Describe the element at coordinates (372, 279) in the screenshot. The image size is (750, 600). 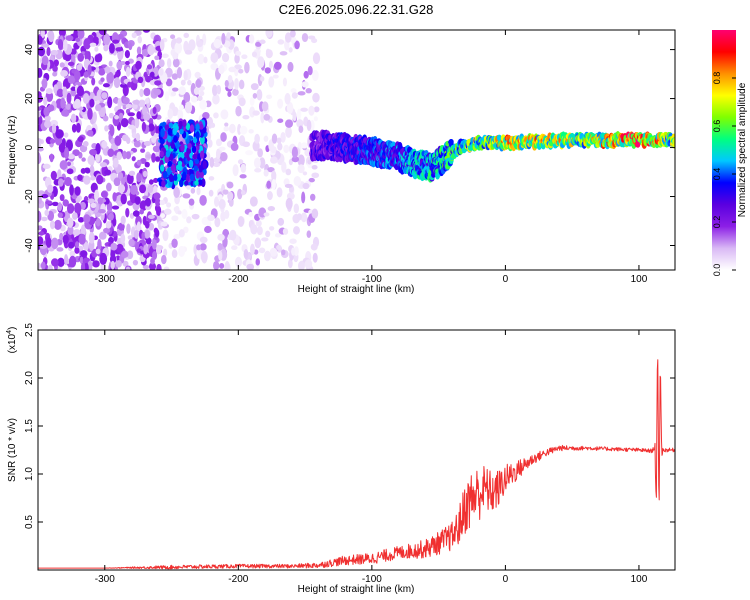
I see `spectrogram-x-tick-label: -100` at that location.